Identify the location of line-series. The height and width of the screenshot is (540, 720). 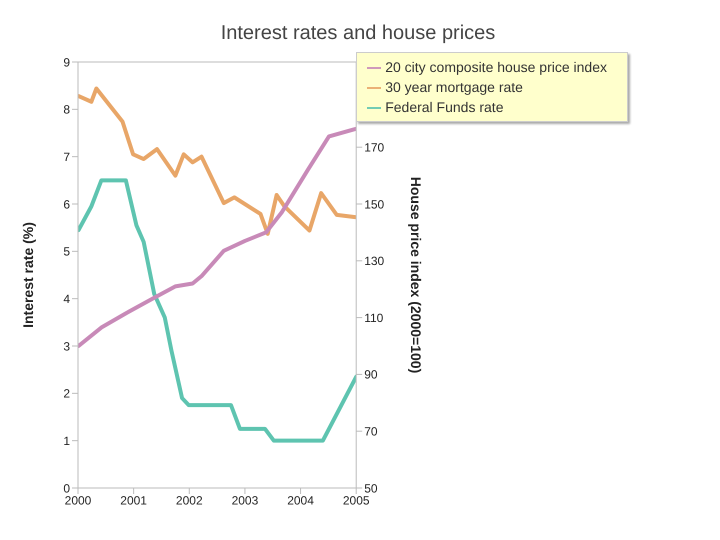
(217, 161).